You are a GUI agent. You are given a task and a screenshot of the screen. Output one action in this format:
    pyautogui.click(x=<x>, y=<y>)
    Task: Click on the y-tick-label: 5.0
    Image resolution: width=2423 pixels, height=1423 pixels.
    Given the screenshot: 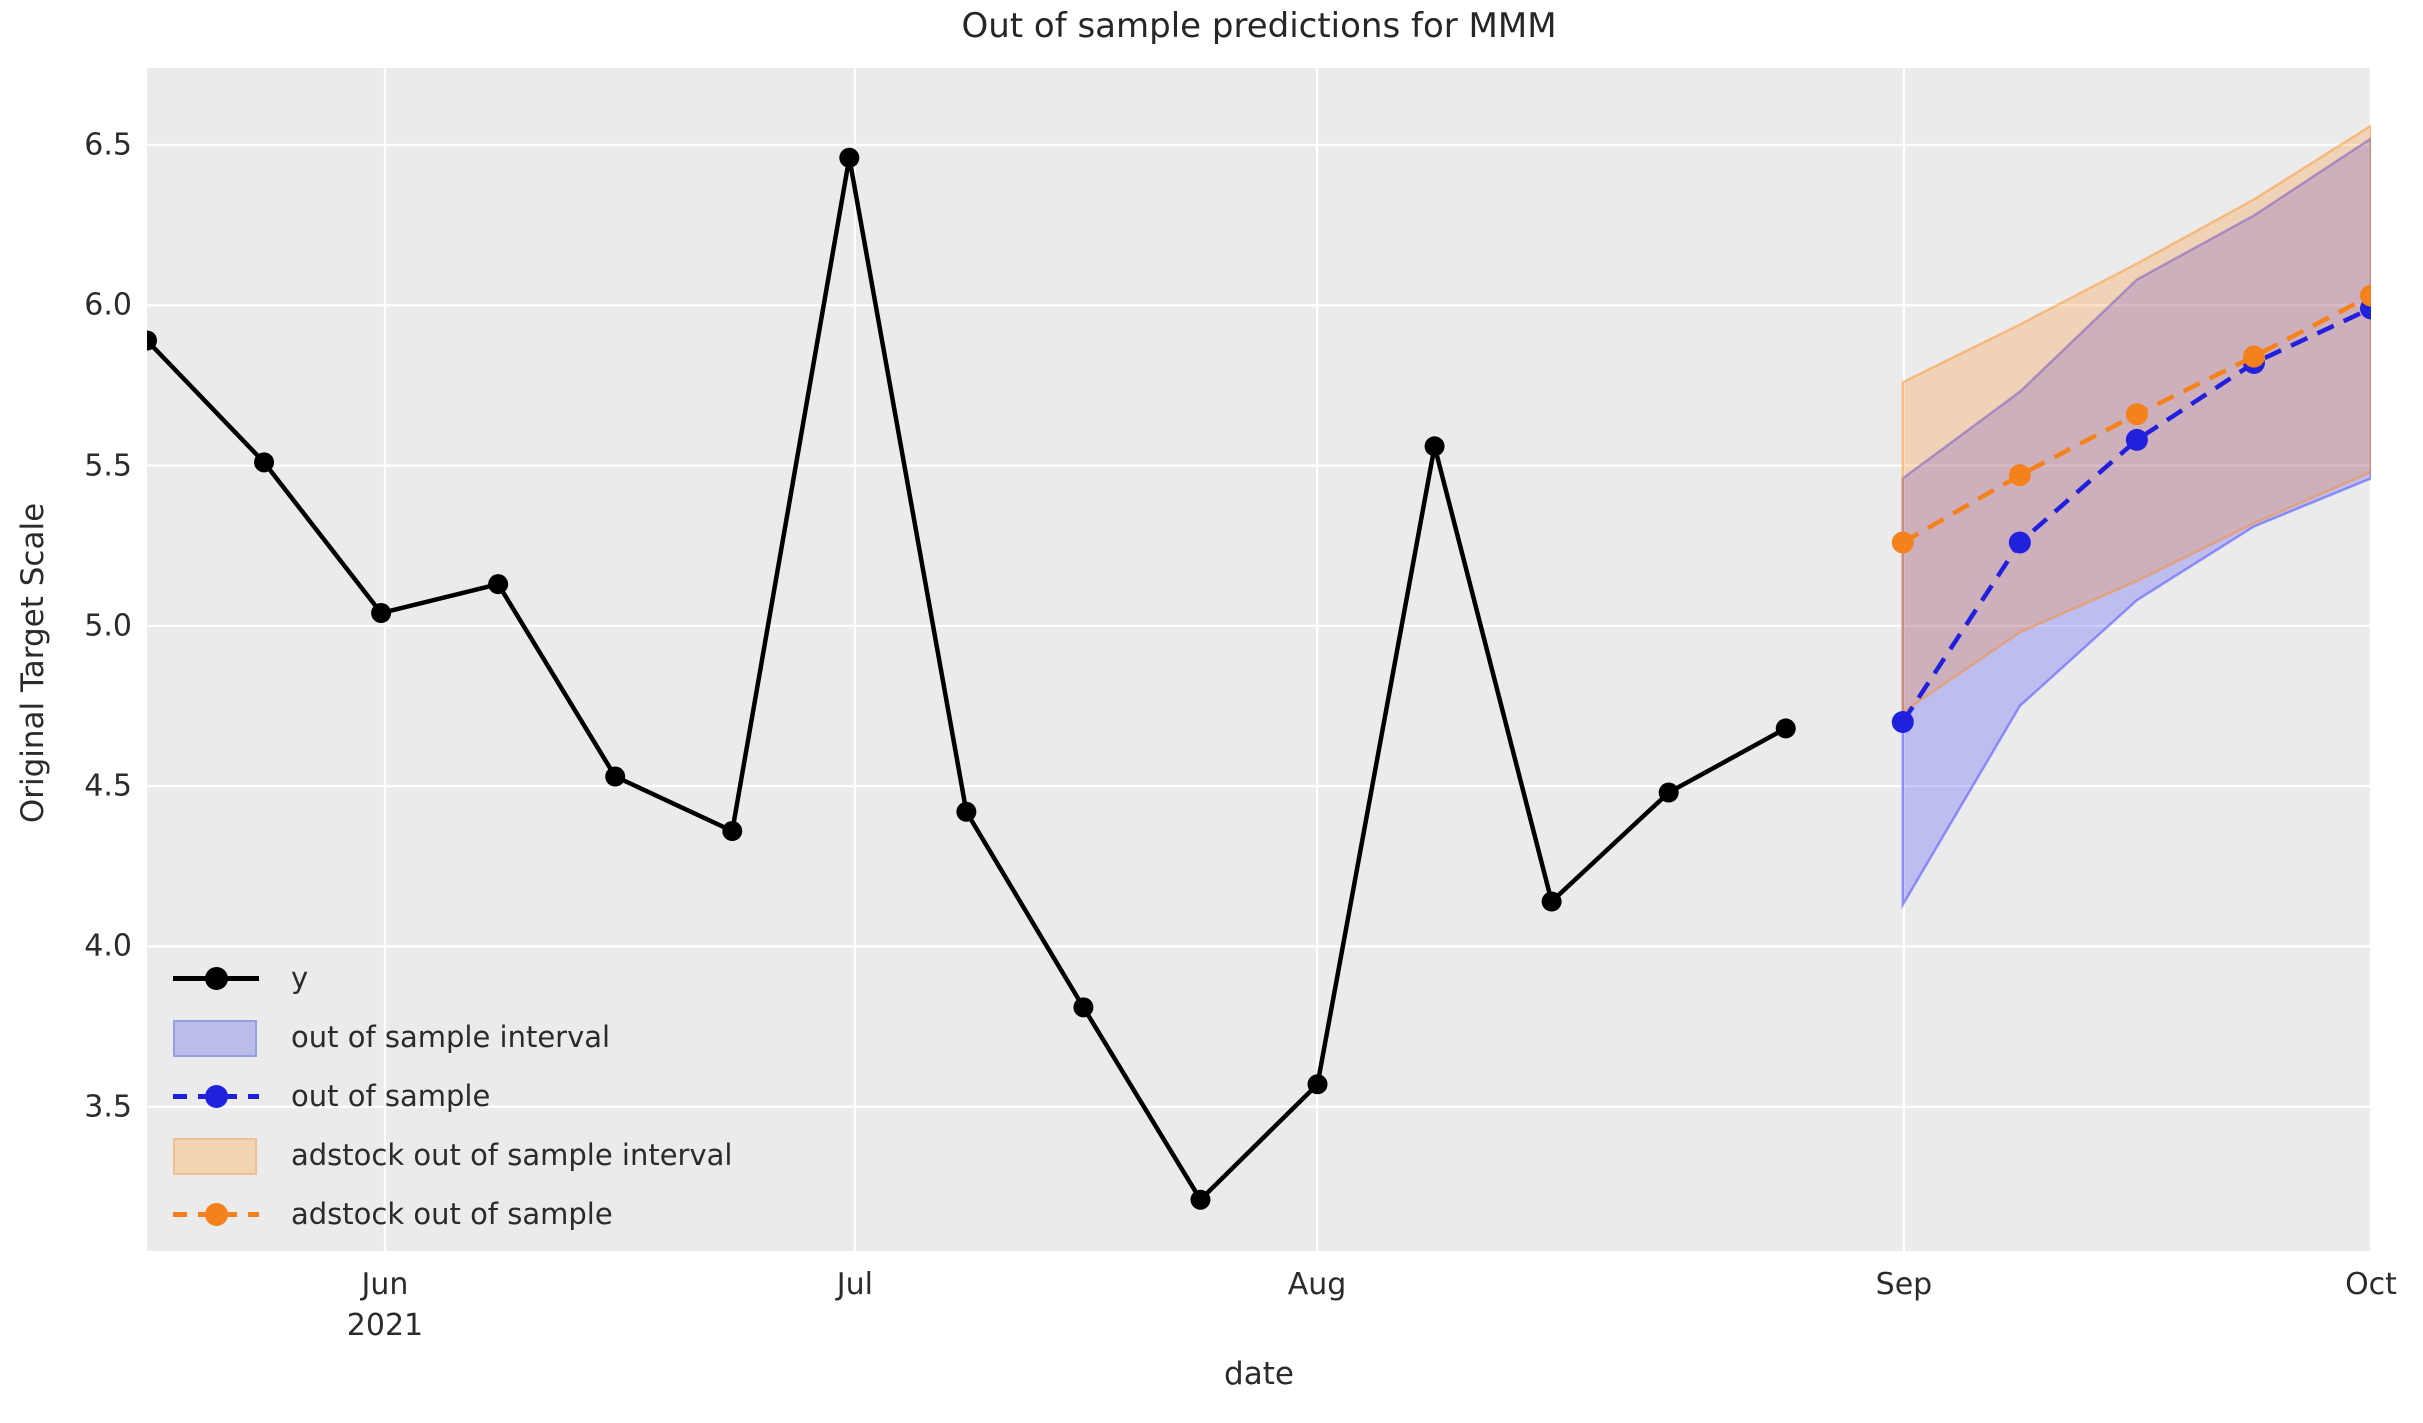 What is the action you would take?
    pyautogui.click(x=108, y=626)
    